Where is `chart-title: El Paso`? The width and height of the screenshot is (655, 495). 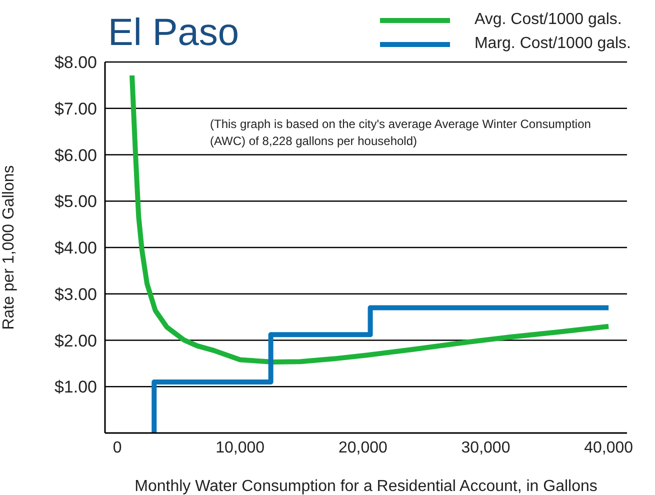 chart-title: El Paso is located at coordinates (173, 33).